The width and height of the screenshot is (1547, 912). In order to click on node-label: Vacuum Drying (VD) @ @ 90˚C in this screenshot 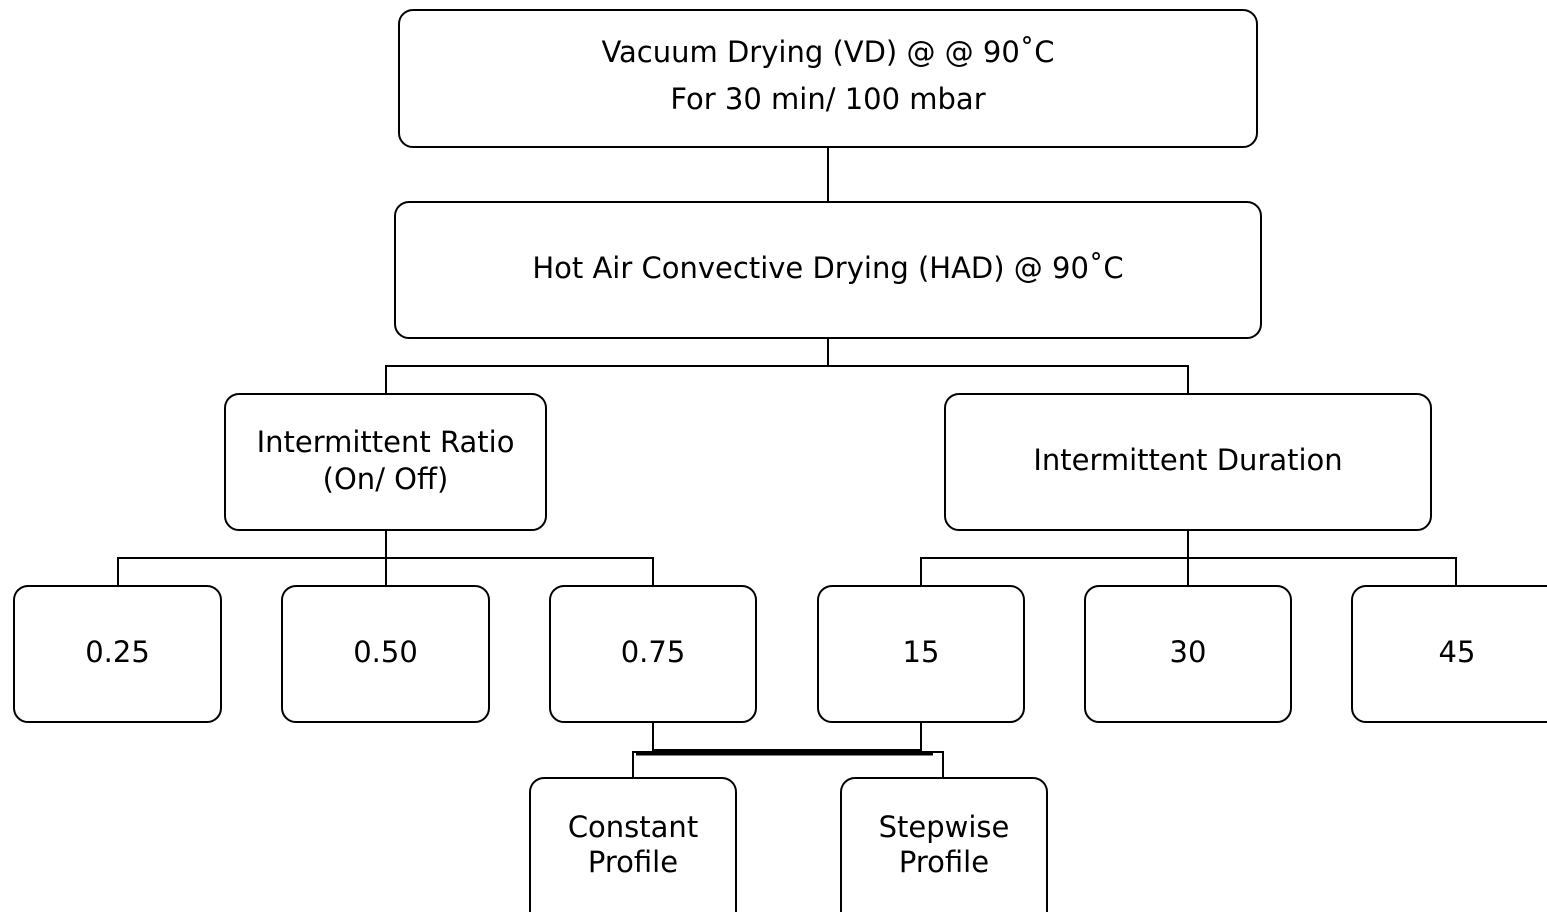, I will do `click(827, 52)`.